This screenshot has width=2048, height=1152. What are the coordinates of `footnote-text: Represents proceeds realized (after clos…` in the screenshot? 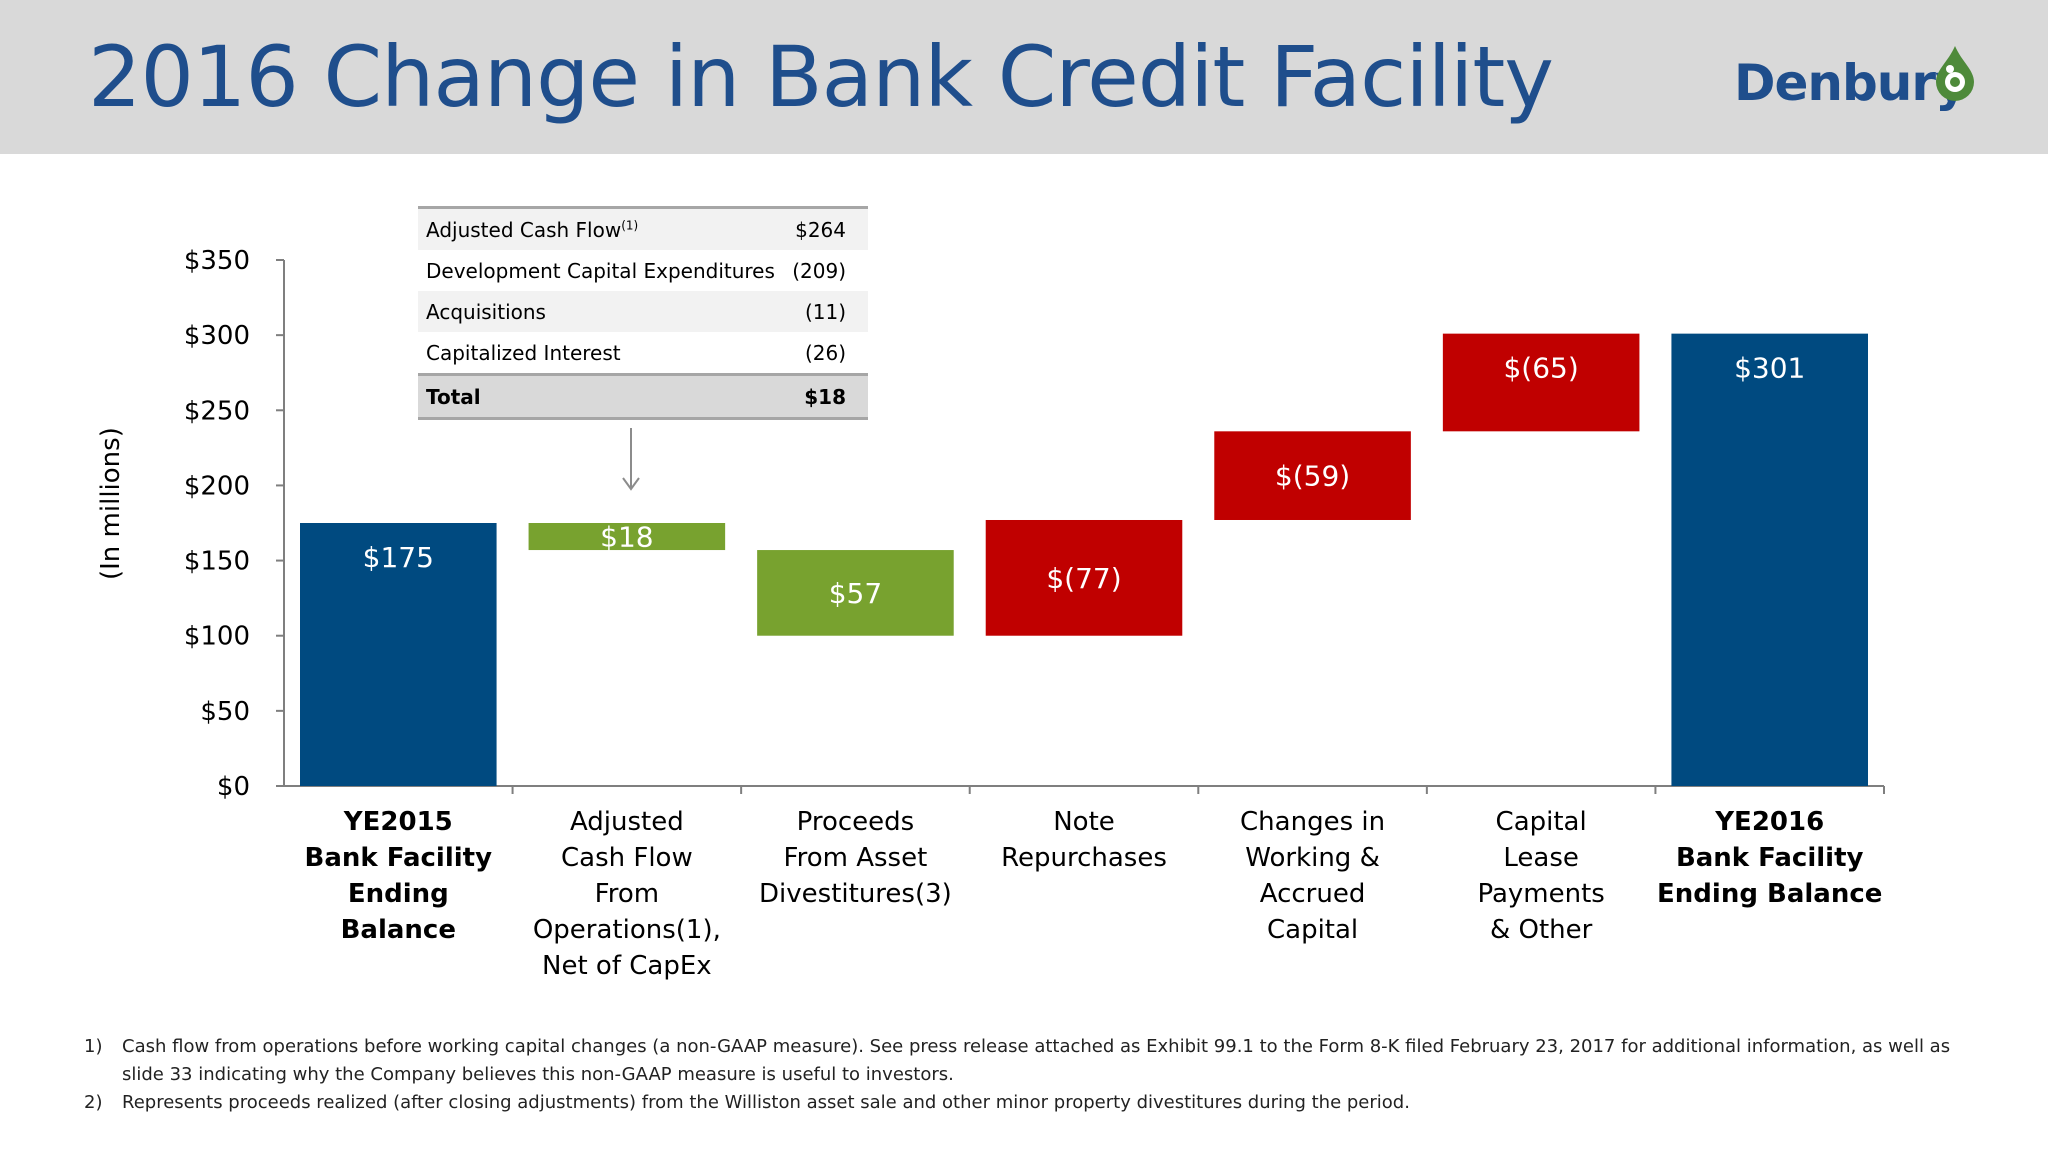 It's located at (766, 1102).